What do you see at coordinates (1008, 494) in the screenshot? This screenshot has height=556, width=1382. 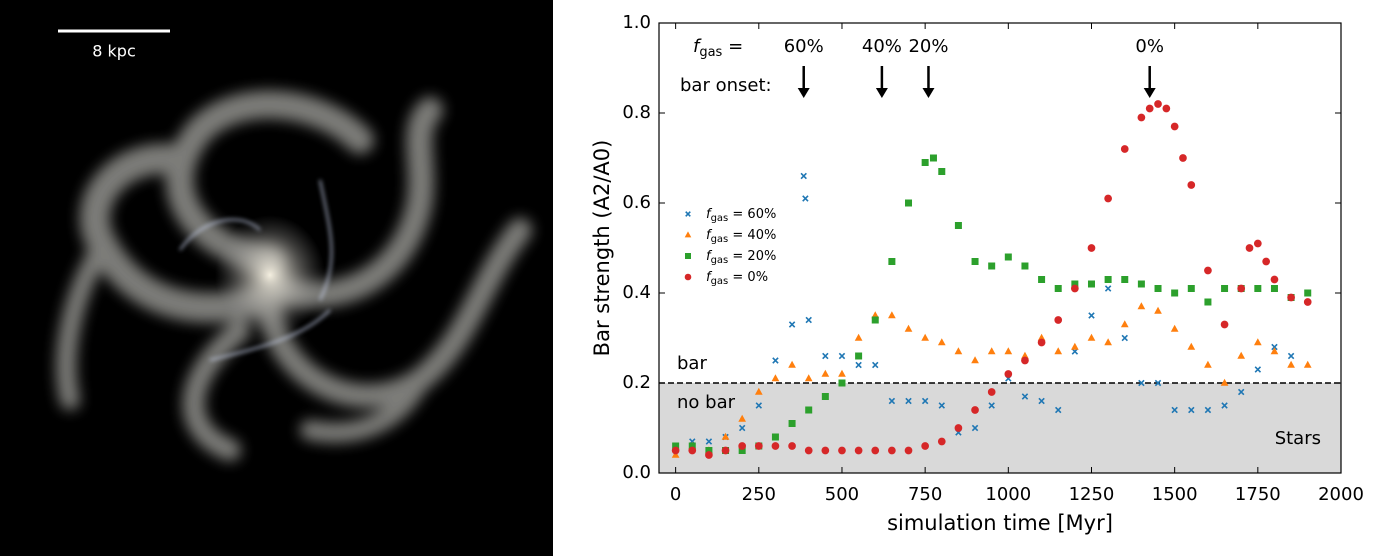 I see `x-tick-label: 1000` at bounding box center [1008, 494].